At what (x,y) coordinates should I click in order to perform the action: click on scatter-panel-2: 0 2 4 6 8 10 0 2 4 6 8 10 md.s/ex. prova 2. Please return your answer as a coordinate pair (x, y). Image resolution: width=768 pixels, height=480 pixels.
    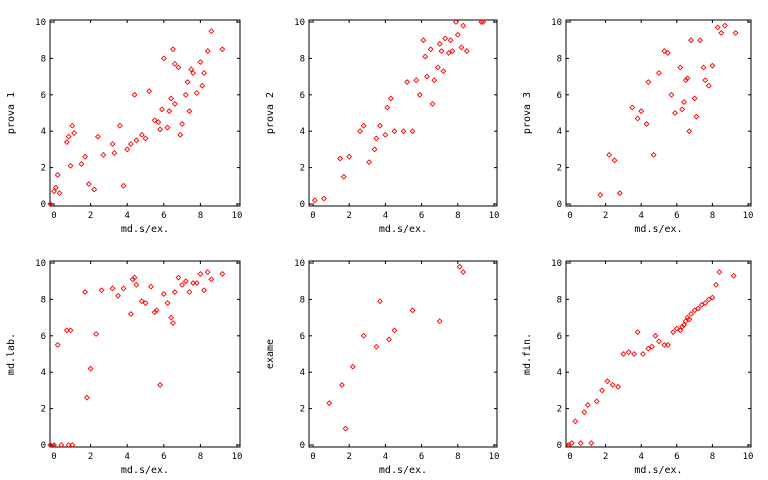
    Looking at the image, I should click on (382, 126).